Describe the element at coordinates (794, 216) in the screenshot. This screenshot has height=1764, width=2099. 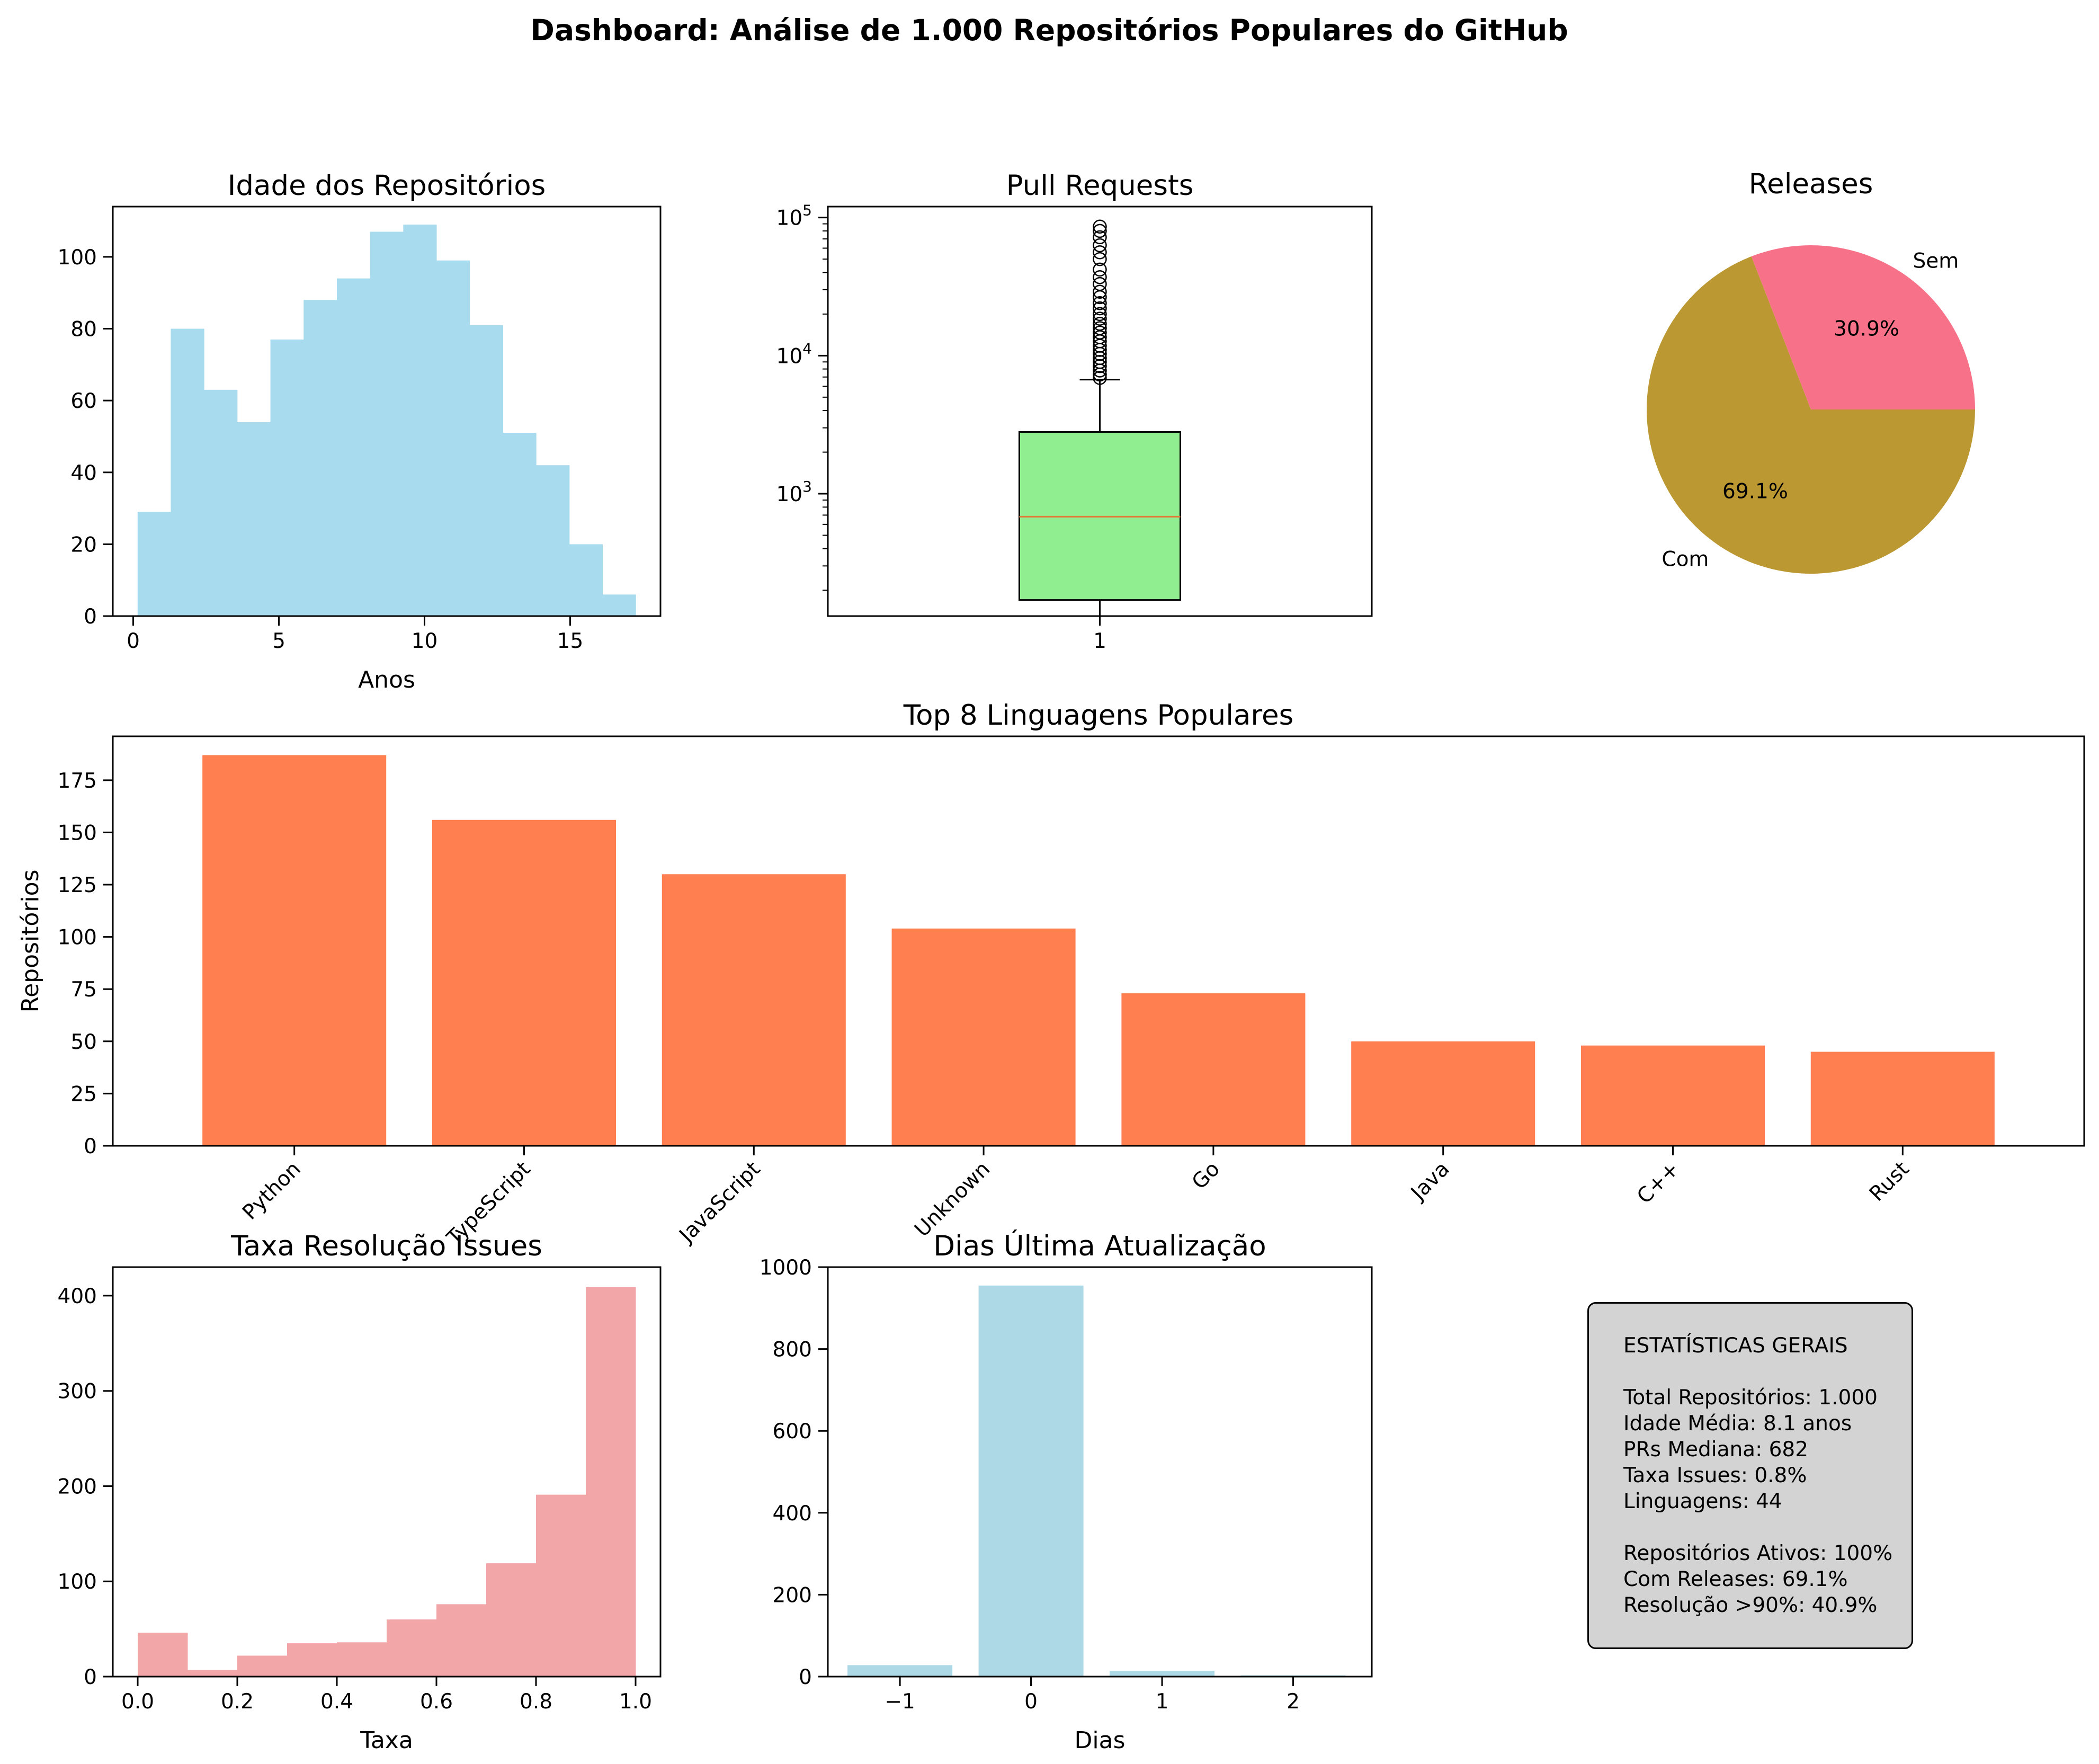
I see `y-tick-label: 105` at that location.